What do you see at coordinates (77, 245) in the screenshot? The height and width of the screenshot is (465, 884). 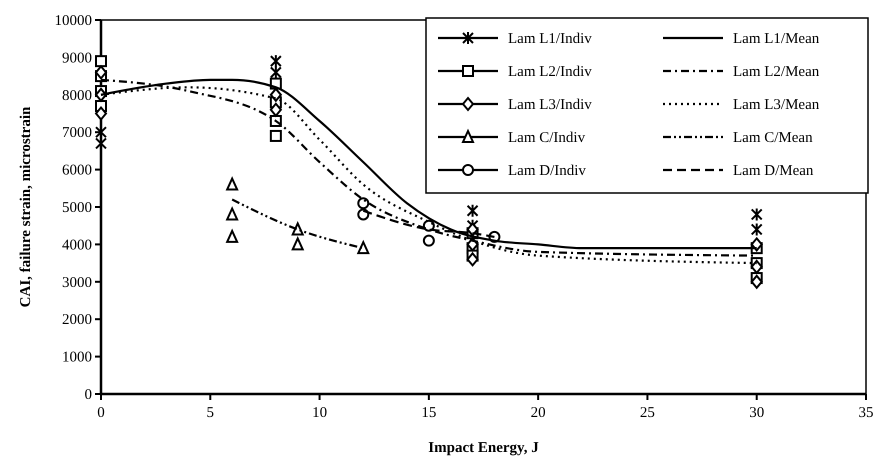 I see `y-tick-label: 4000` at bounding box center [77, 245].